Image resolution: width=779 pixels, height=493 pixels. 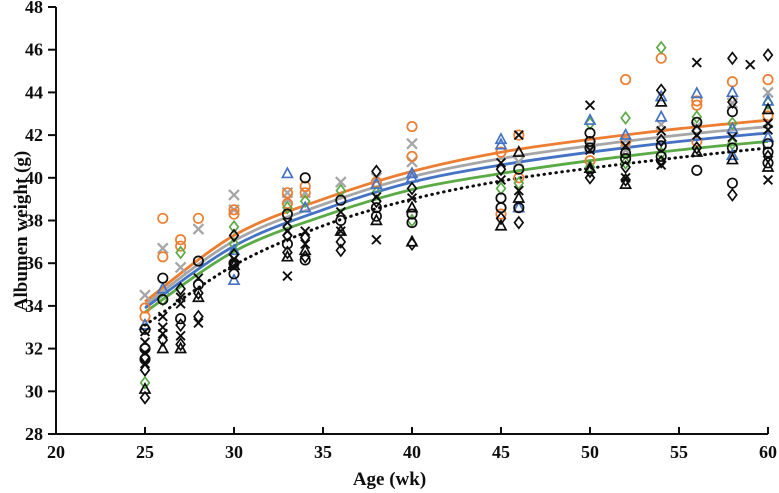 I want to click on y-tick-label: 40, so click(x=34, y=178).